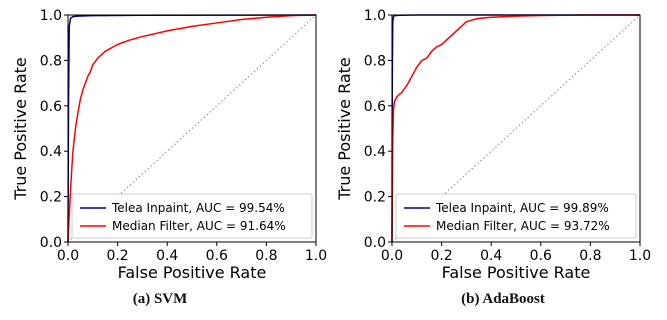 Image resolution: width=667 pixels, height=320 pixels. What do you see at coordinates (198, 208) in the screenshot?
I see `legend-entry-label: Telea Inpaint, AUC = 99.54%` at bounding box center [198, 208].